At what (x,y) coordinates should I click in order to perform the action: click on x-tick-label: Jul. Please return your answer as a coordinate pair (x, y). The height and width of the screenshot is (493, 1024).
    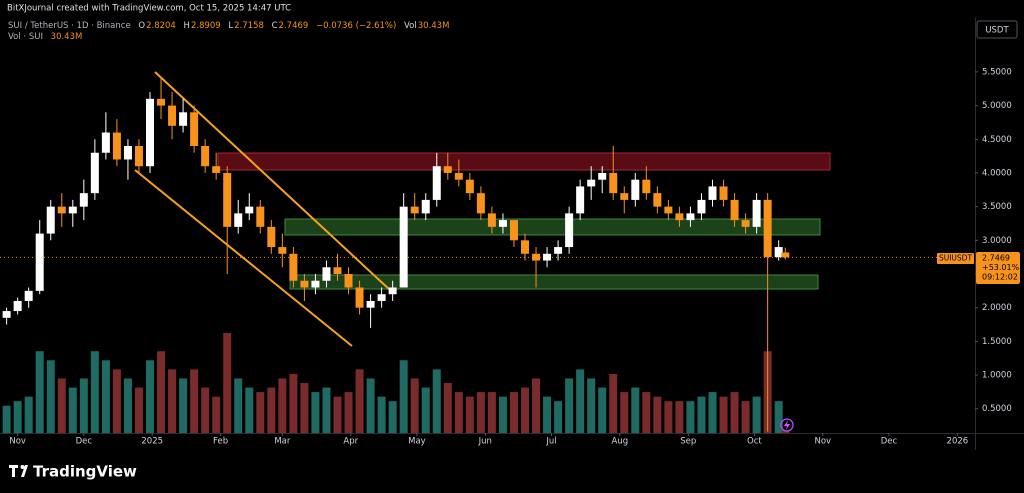
    Looking at the image, I should click on (550, 442).